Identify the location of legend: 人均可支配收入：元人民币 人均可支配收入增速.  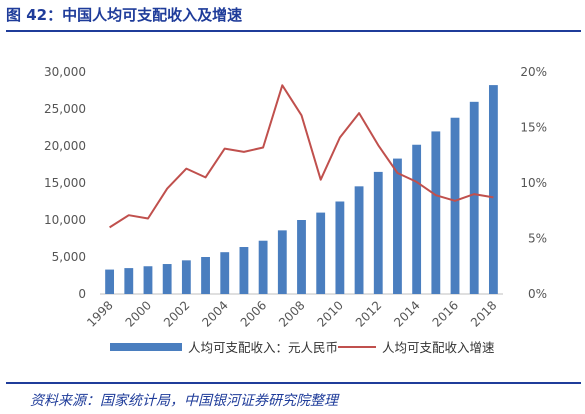
(302, 347).